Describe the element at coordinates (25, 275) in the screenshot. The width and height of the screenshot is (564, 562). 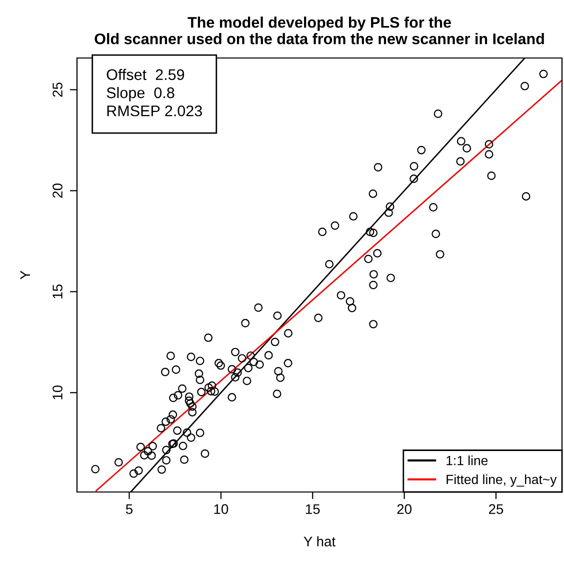
I see `y-axis-title: Y` at that location.